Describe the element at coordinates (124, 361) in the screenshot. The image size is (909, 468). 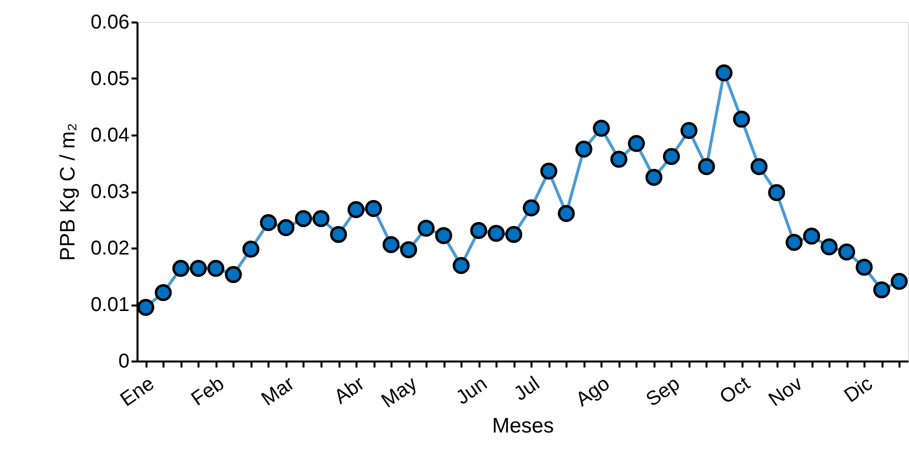
I see `y-tick-label: 0` at that location.